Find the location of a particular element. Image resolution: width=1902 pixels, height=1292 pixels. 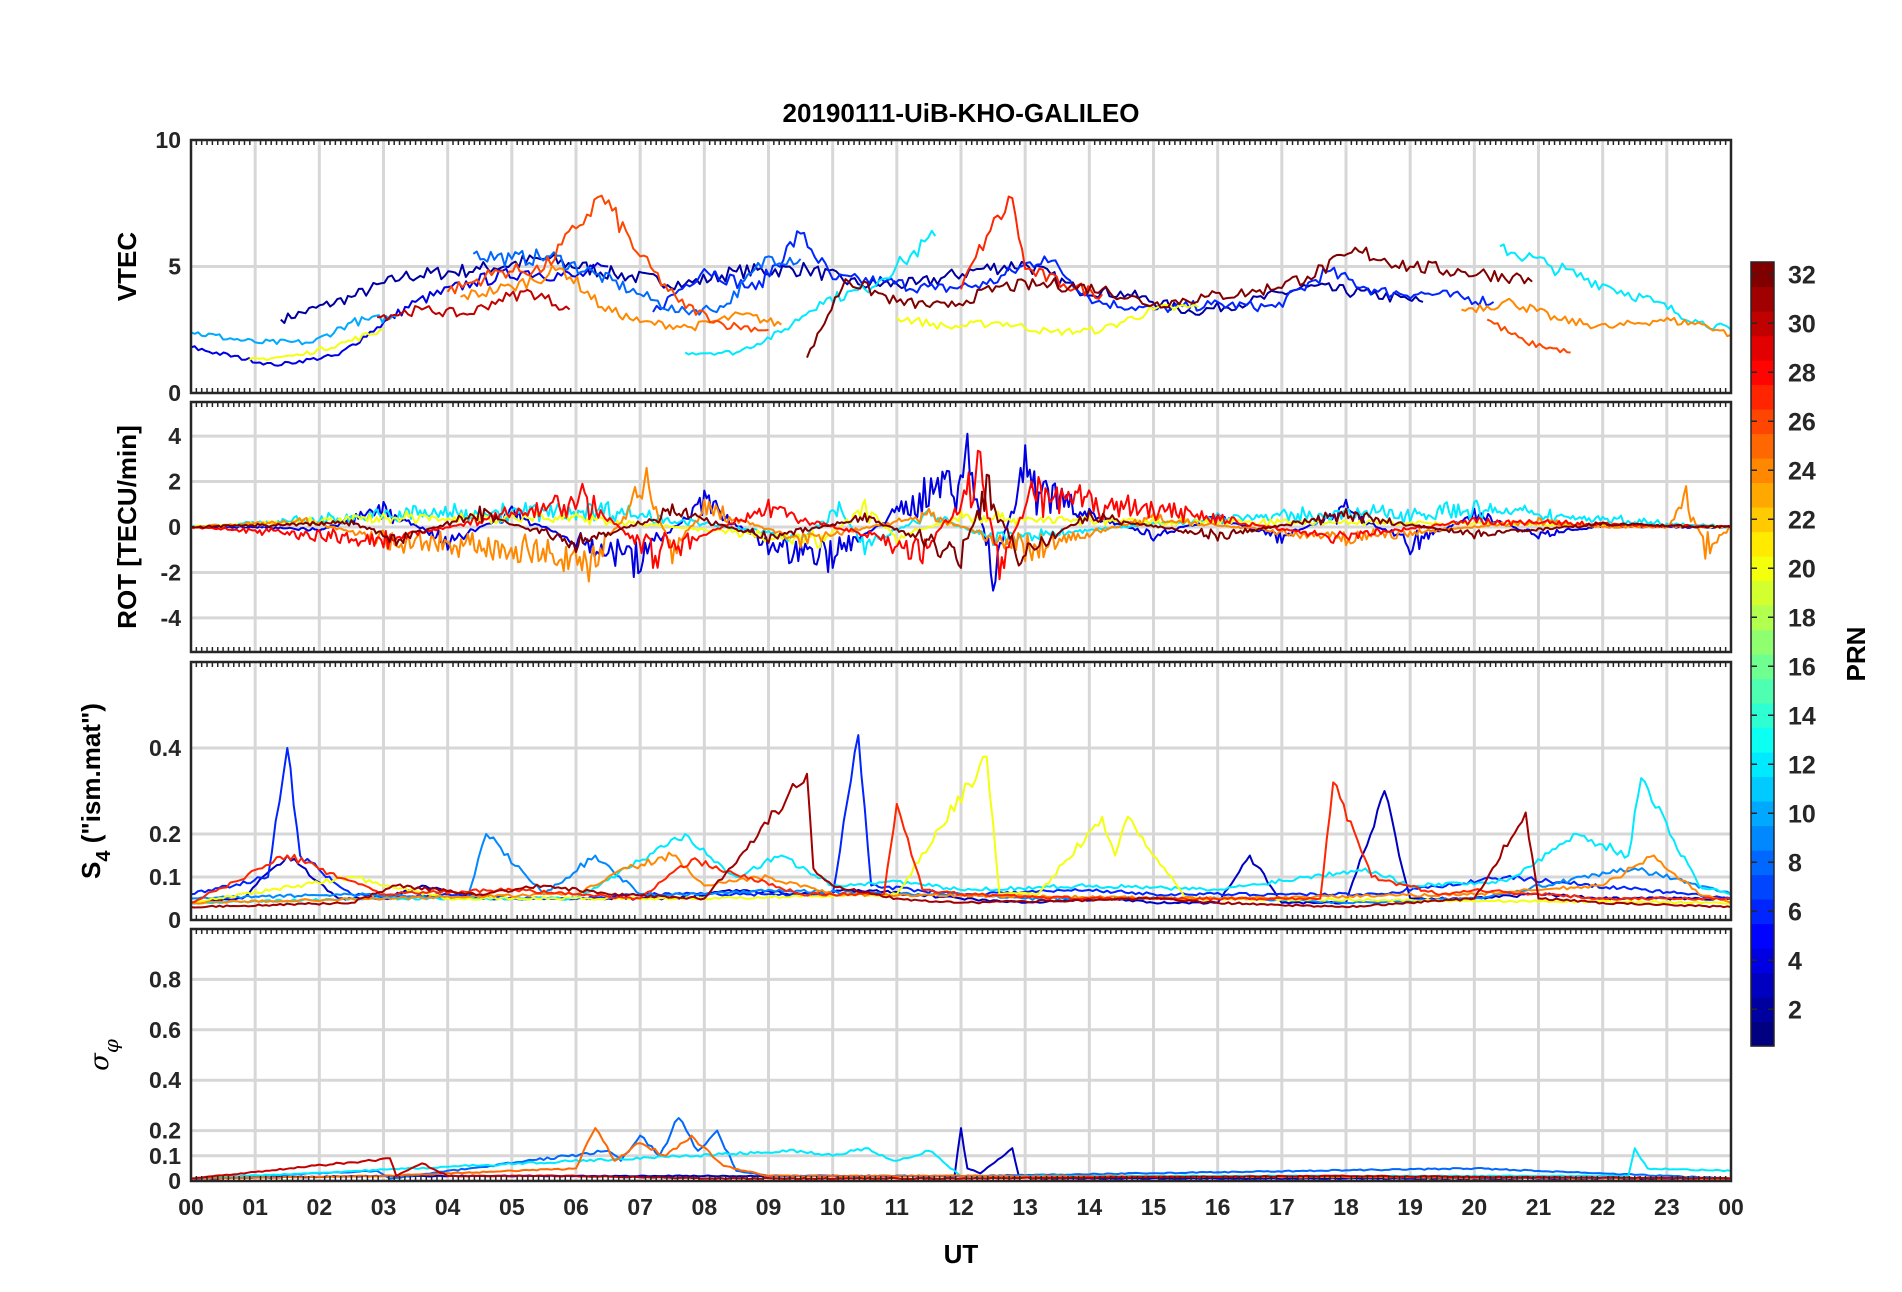

y-axis-label: S4 ("ism.mat") is located at coordinates (95, 791).